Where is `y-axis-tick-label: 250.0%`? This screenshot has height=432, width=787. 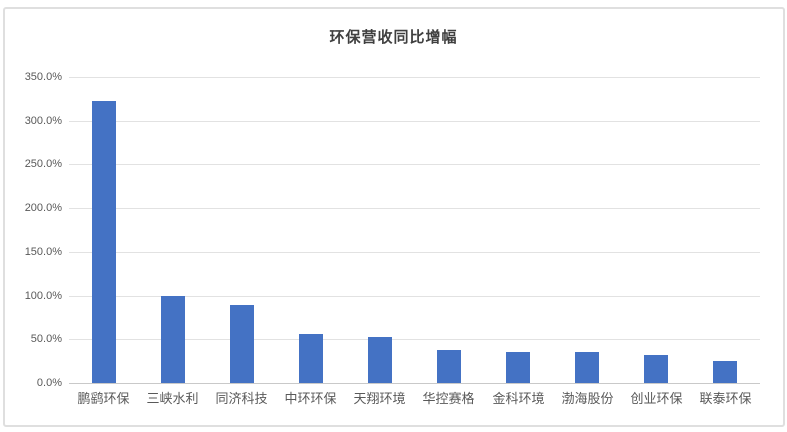
y-axis-tick-label: 250.0% is located at coordinates (43, 164).